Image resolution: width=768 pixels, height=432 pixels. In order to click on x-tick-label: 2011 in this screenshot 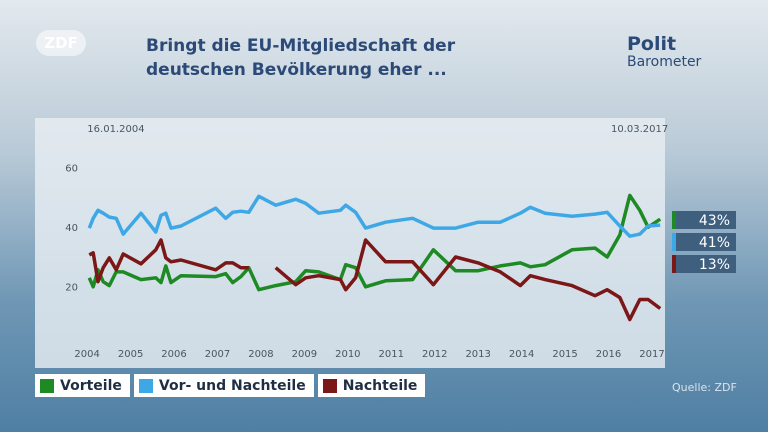, I will do `click(391, 354)`.